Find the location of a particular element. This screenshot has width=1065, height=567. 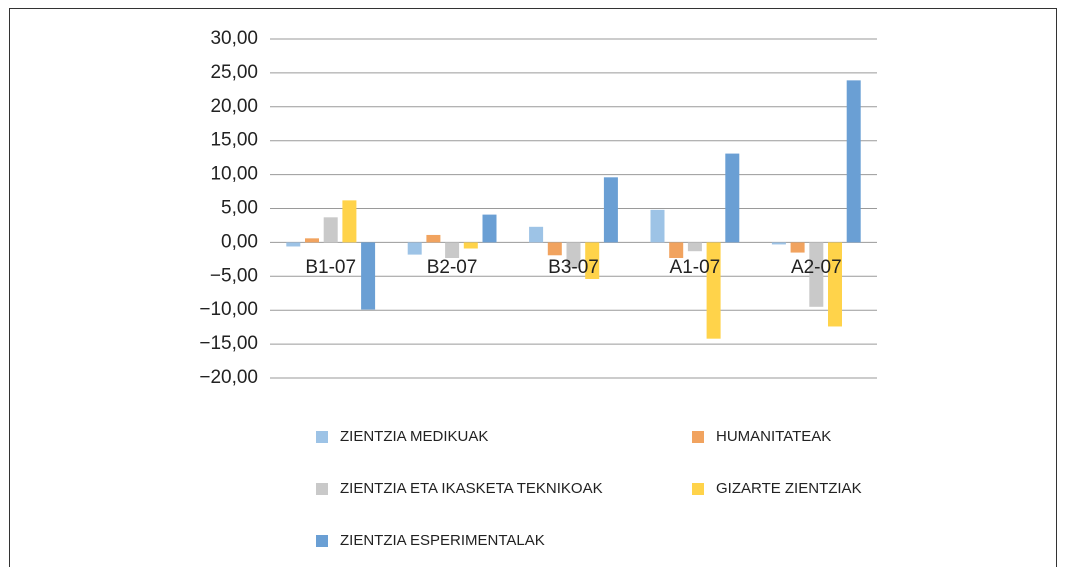

legend-label: ZIENTZIA MEDIKUAK is located at coordinates (414, 436).